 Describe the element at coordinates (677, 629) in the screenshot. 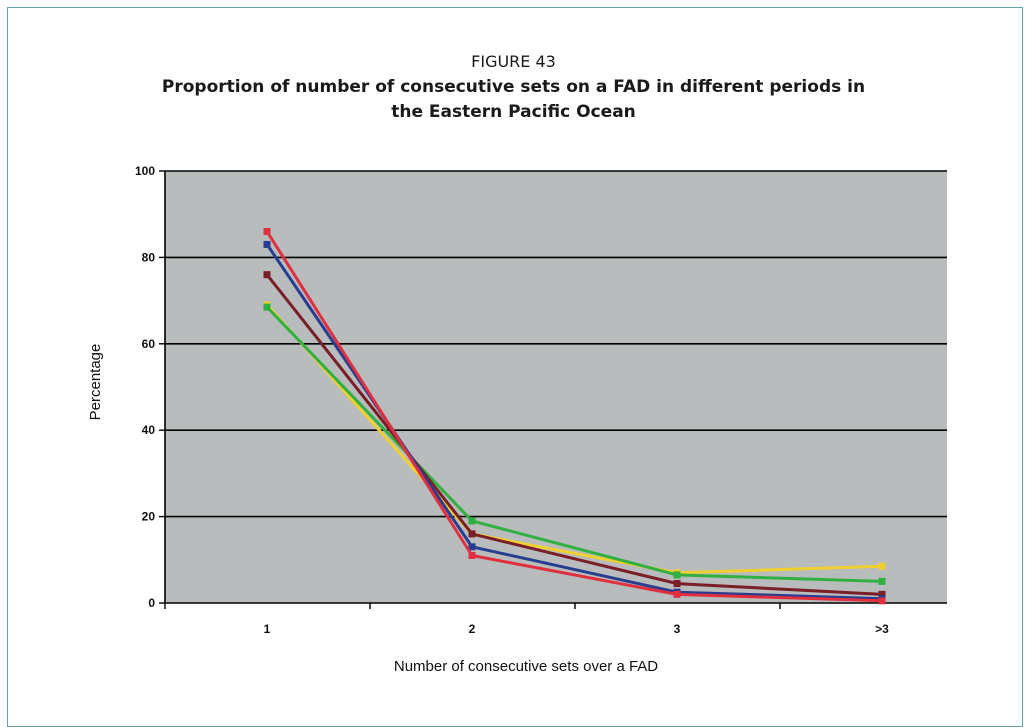

I see `x-tick-label-2: 3` at that location.